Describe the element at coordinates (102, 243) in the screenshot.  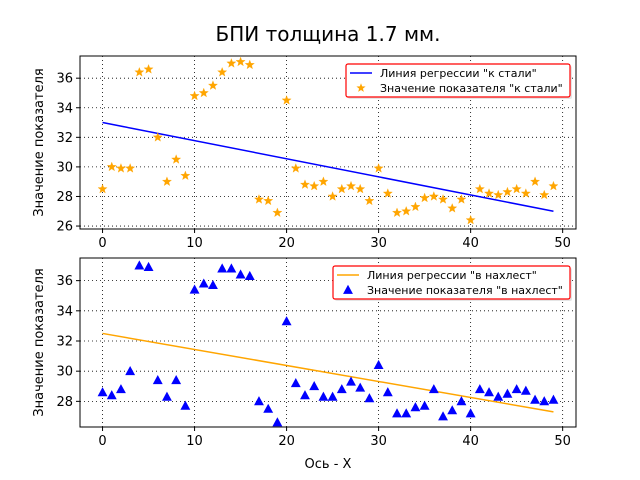
I see `x-tick-label: 0` at that location.